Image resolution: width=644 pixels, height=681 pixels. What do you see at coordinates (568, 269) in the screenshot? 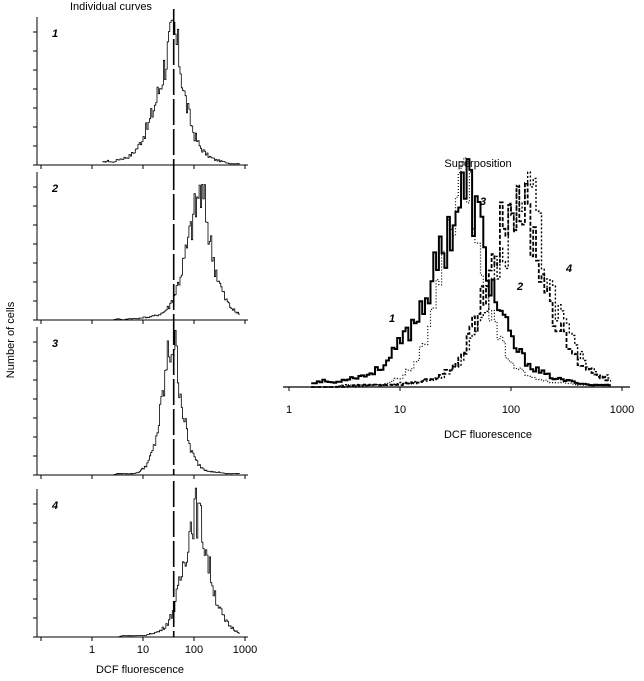
I see `super-curve-label-4: 4` at bounding box center [568, 269].